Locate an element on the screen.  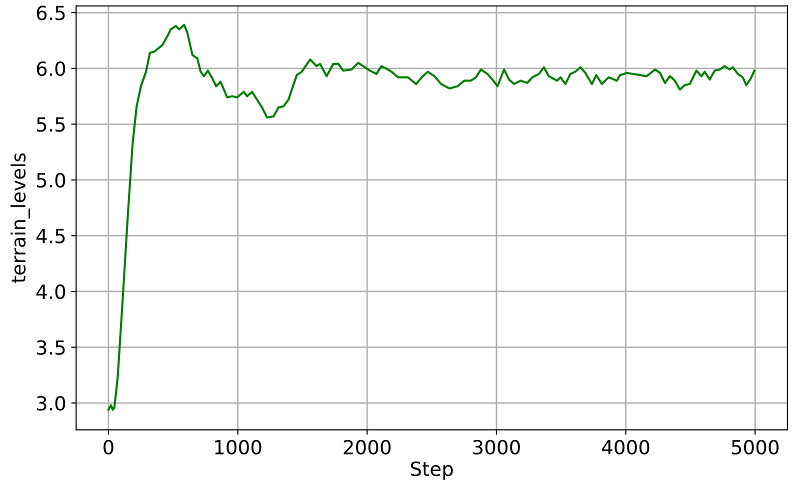
y-tick-label: 4.0 is located at coordinates (51, 292).